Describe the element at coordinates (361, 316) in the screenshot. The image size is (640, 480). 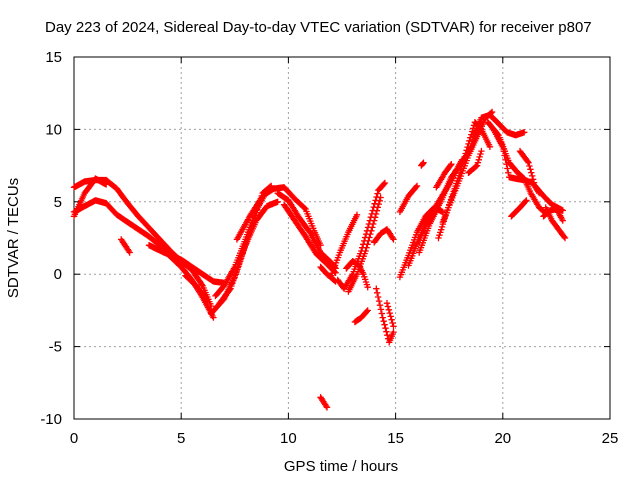
I see `series-arc19` at that location.